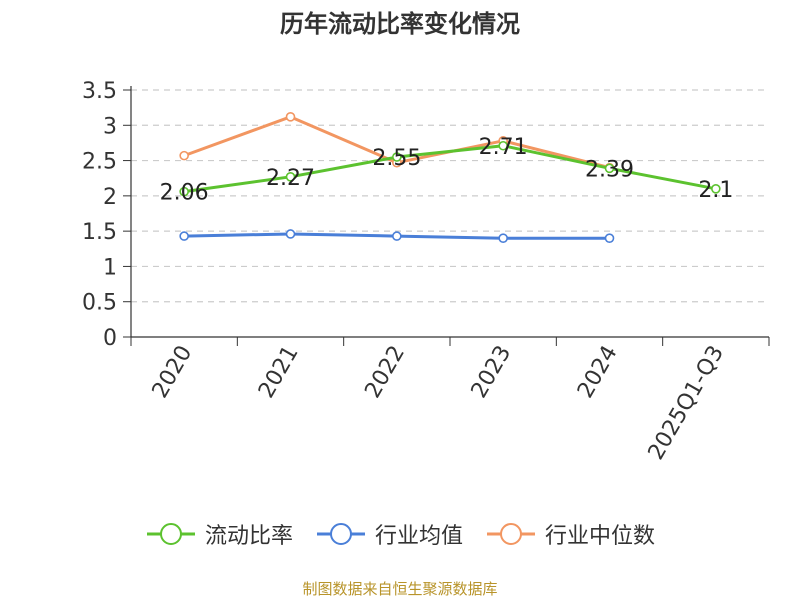 The width and height of the screenshot is (800, 600). Describe the element at coordinates (99, 162) in the screenshot. I see `y-tick-label: 2.5` at that location.